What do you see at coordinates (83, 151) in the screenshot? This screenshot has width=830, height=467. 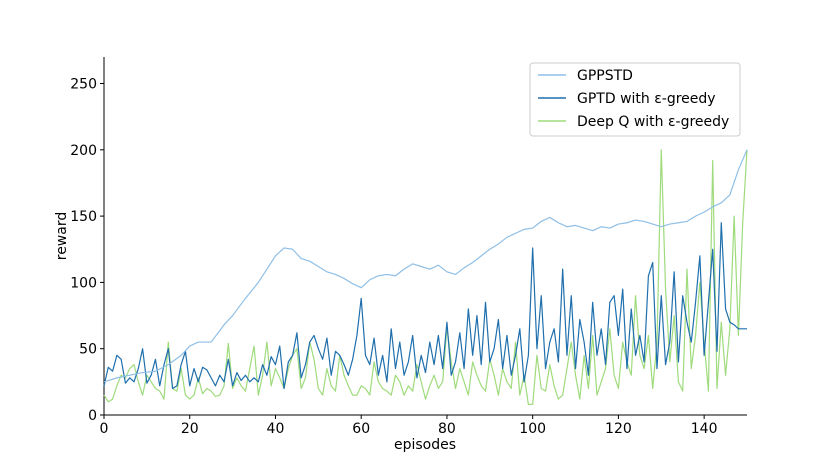 I see `y-tick-label: 200` at bounding box center [83, 151].